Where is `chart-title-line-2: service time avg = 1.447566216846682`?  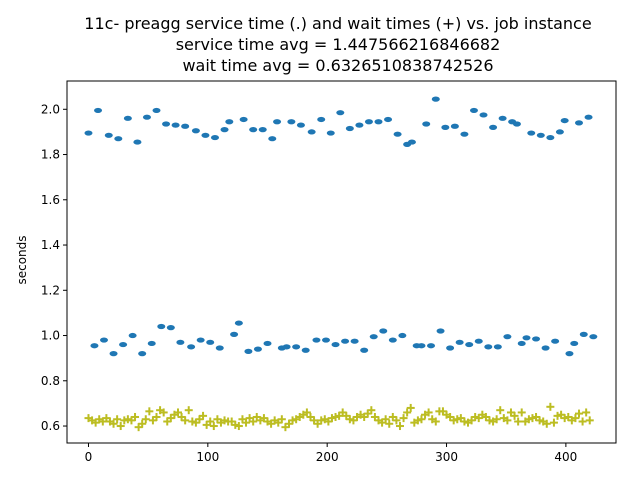 chart-title-line-2: service time avg = 1.447566216846682 is located at coordinates (338, 44).